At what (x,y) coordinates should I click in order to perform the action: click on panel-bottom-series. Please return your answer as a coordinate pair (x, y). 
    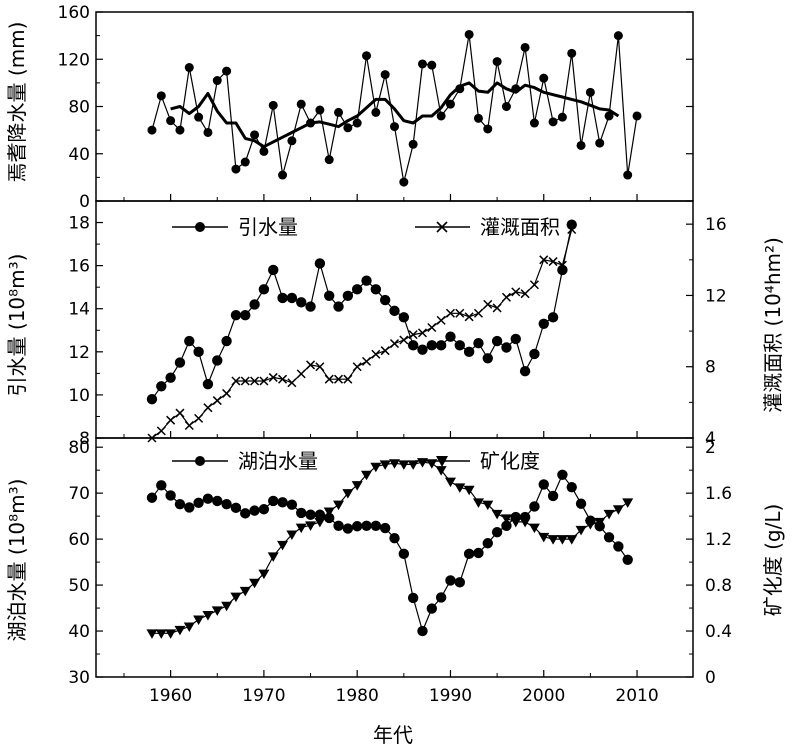
    Looking at the image, I should click on (390, 548).